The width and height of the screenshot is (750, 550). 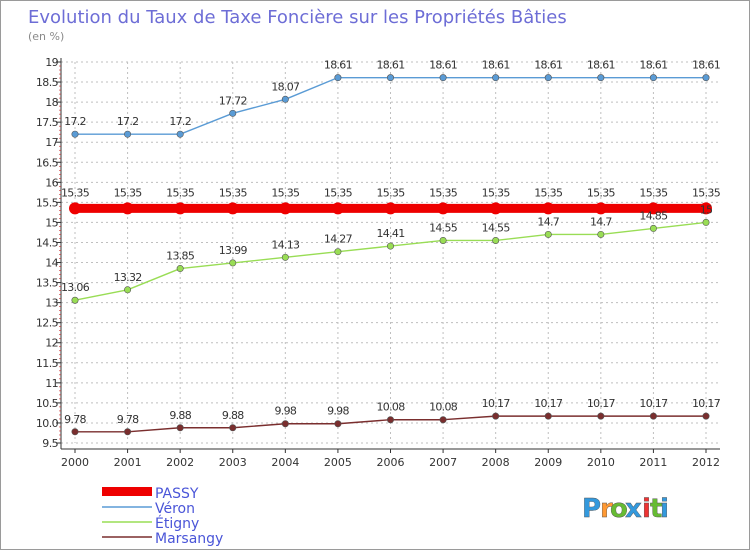 I want to click on logo-letter: r, so click(x=606, y=509).